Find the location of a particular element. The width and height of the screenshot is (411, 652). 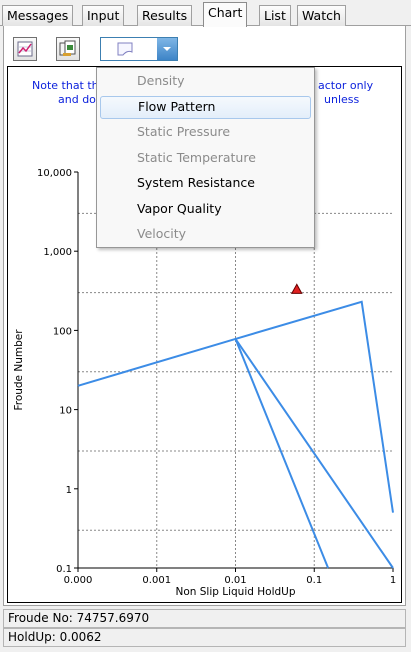

tab-bar: Messages Input Results Chart List Watch is located at coordinates (205, 13).